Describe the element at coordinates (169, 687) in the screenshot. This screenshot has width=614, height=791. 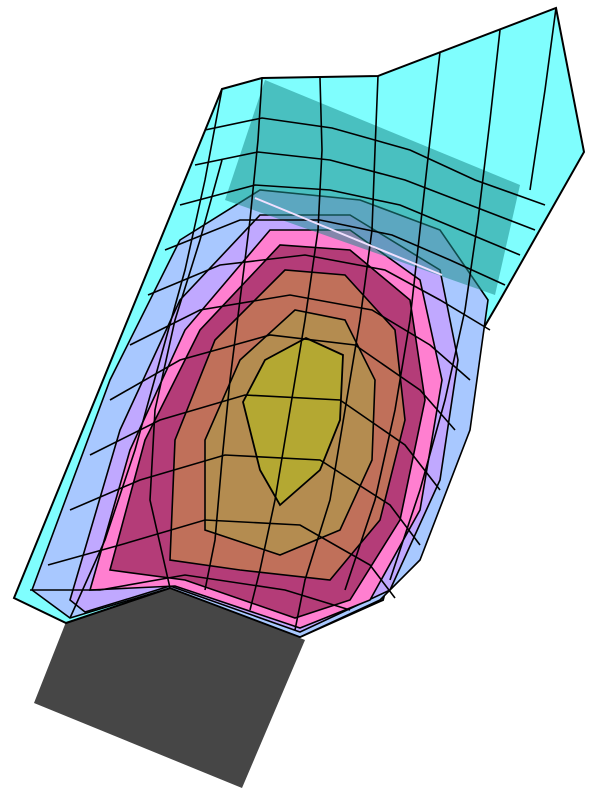
I see `base-block` at that location.